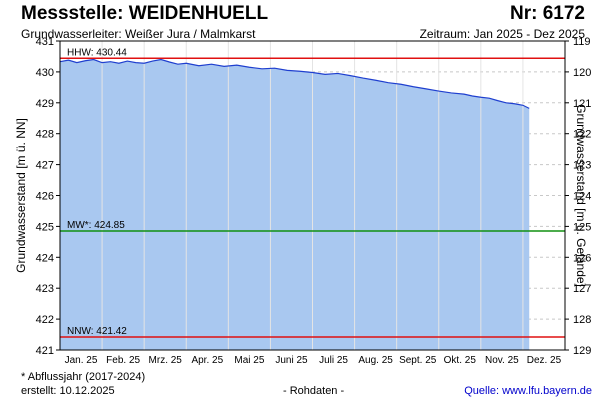 The image size is (600, 400). What do you see at coordinates (68, 391) in the screenshot?
I see `created-date: erstellt: 10.12.2025` at bounding box center [68, 391].